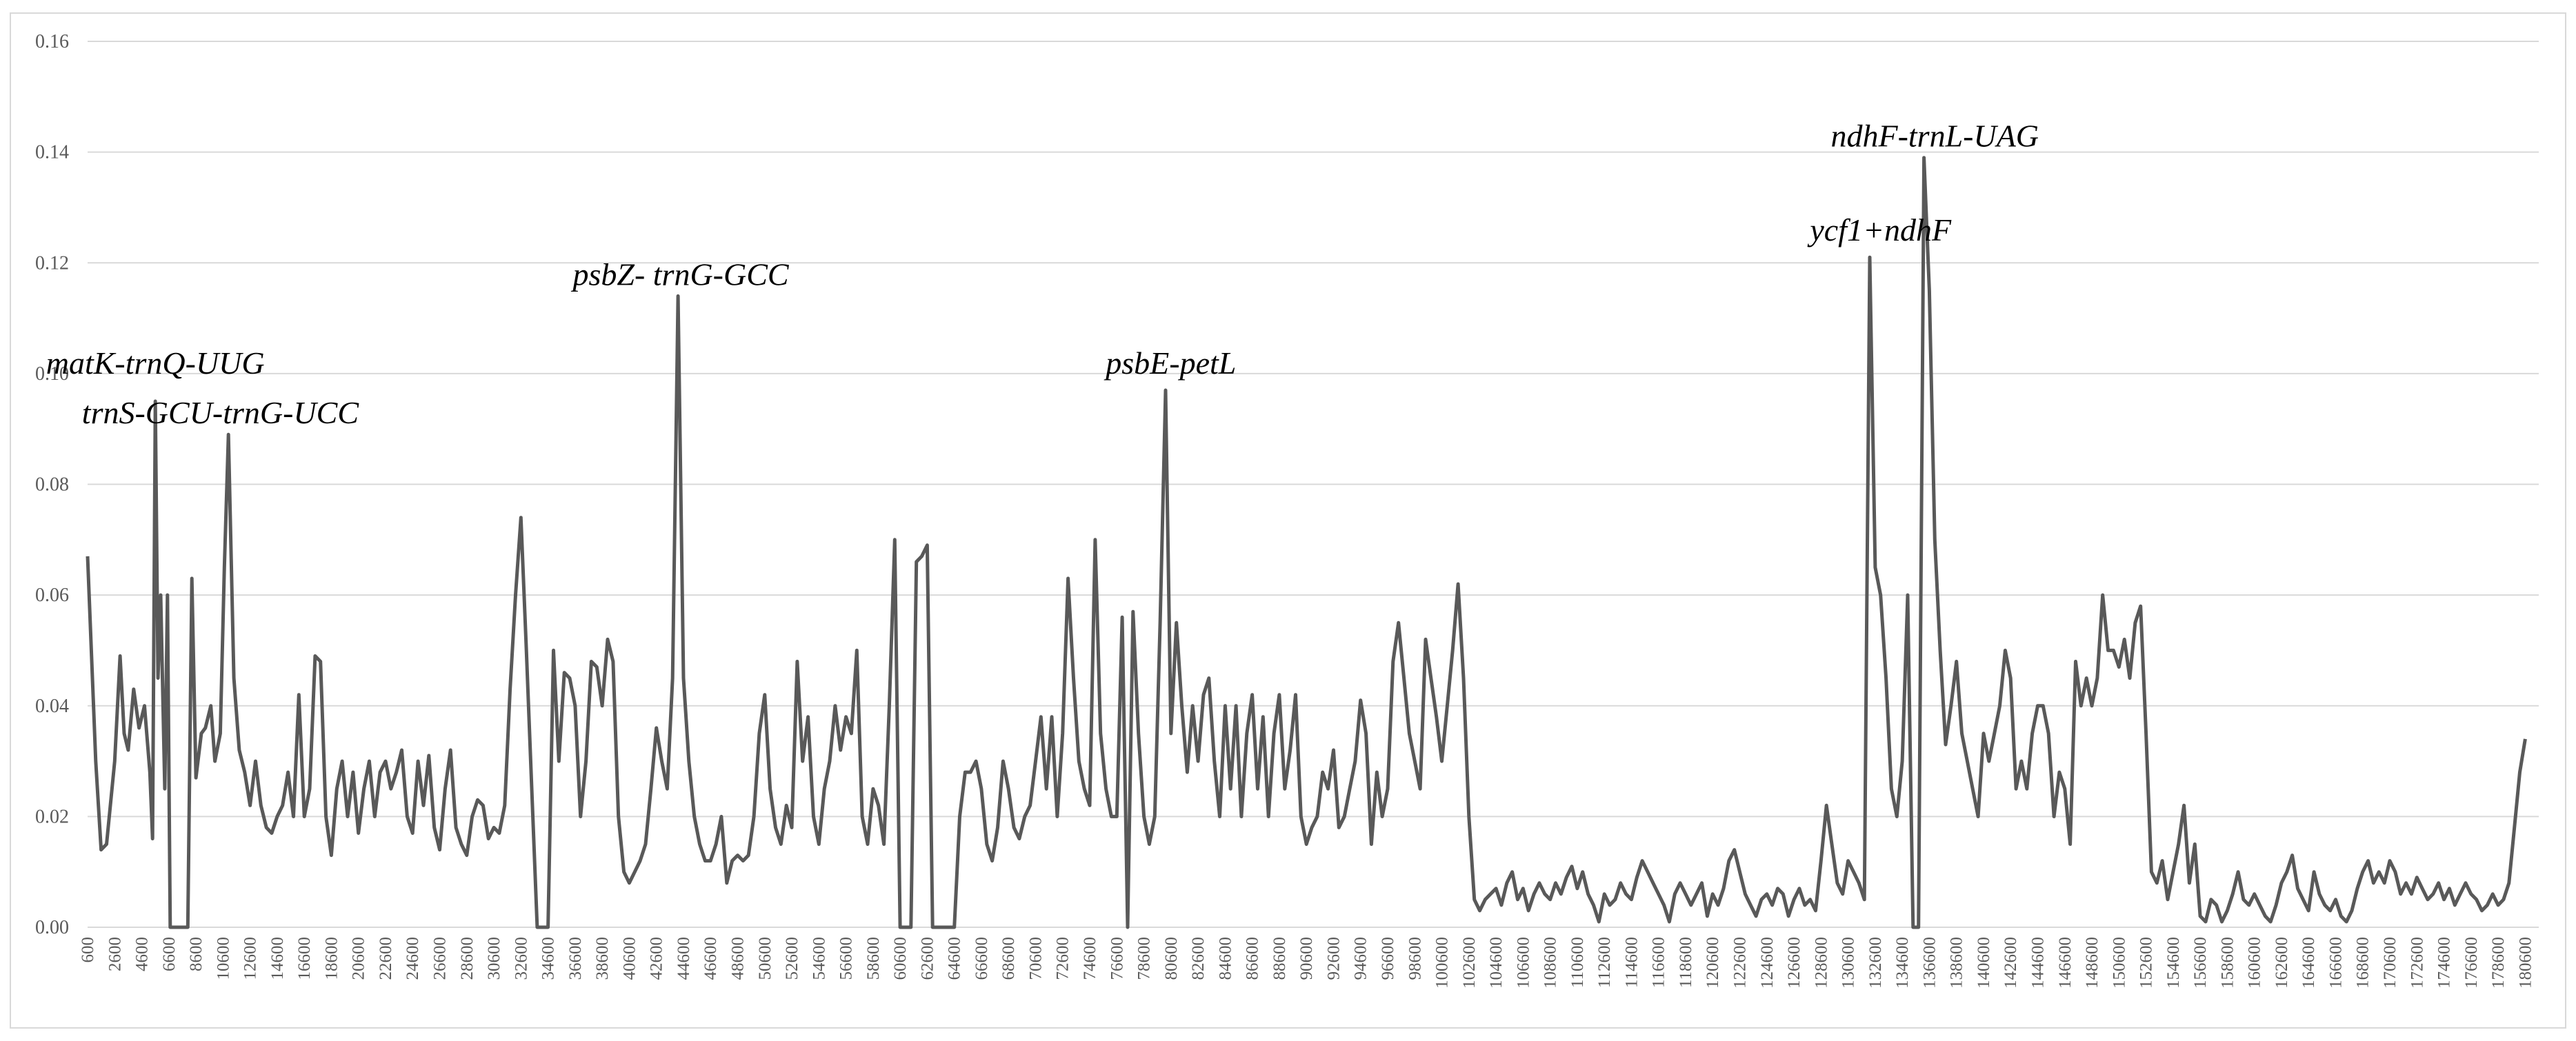  What do you see at coordinates (169, 954) in the screenshot?
I see `x-tick-label: 6600` at bounding box center [169, 954].